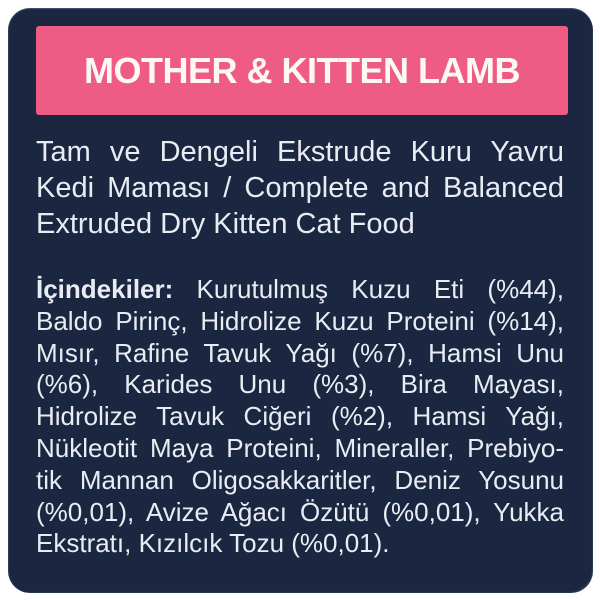 This screenshot has height=600, width=600. Describe the element at coordinates (213, 543) in the screenshot. I see `ingredients-line: Ekstratı, Kızılcık Tozu (%0,01).` at that location.